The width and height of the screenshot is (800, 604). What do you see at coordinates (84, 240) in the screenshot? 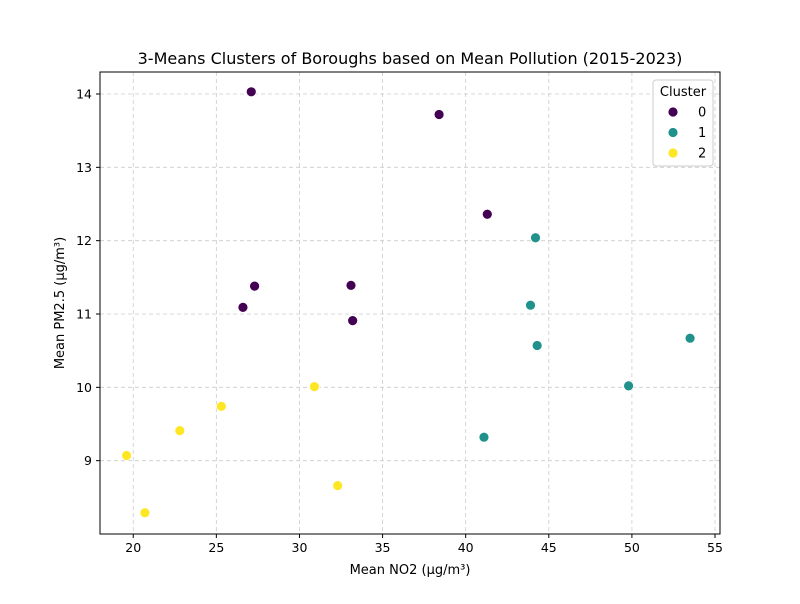
I see `y-tick-label: 12` at bounding box center [84, 240].